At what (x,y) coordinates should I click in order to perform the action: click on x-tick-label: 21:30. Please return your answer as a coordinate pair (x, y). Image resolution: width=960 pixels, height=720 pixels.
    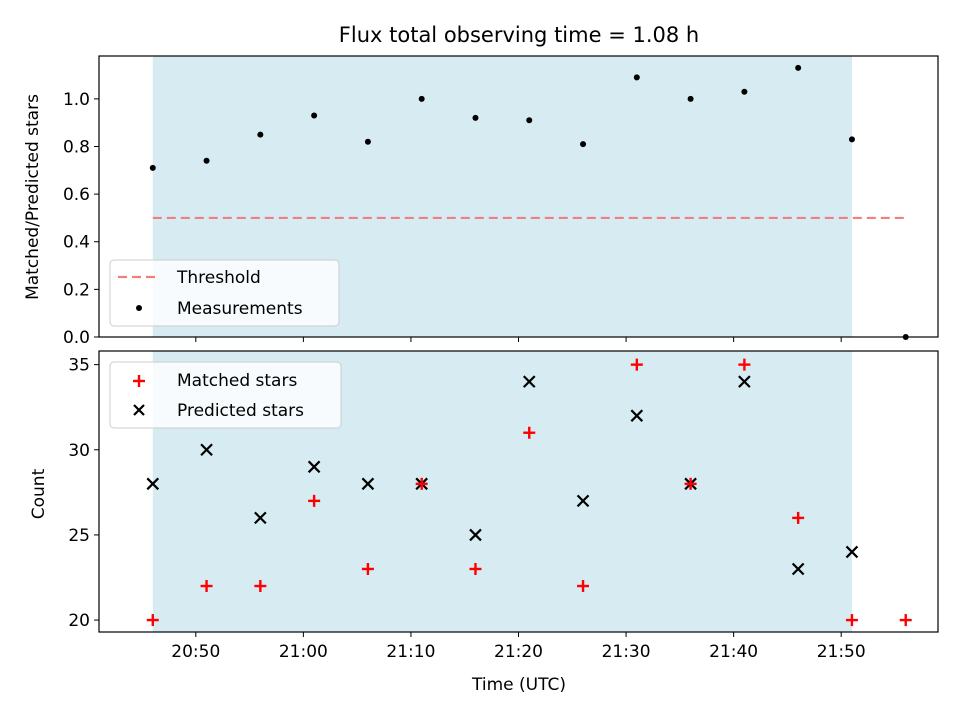
    Looking at the image, I should click on (626, 652).